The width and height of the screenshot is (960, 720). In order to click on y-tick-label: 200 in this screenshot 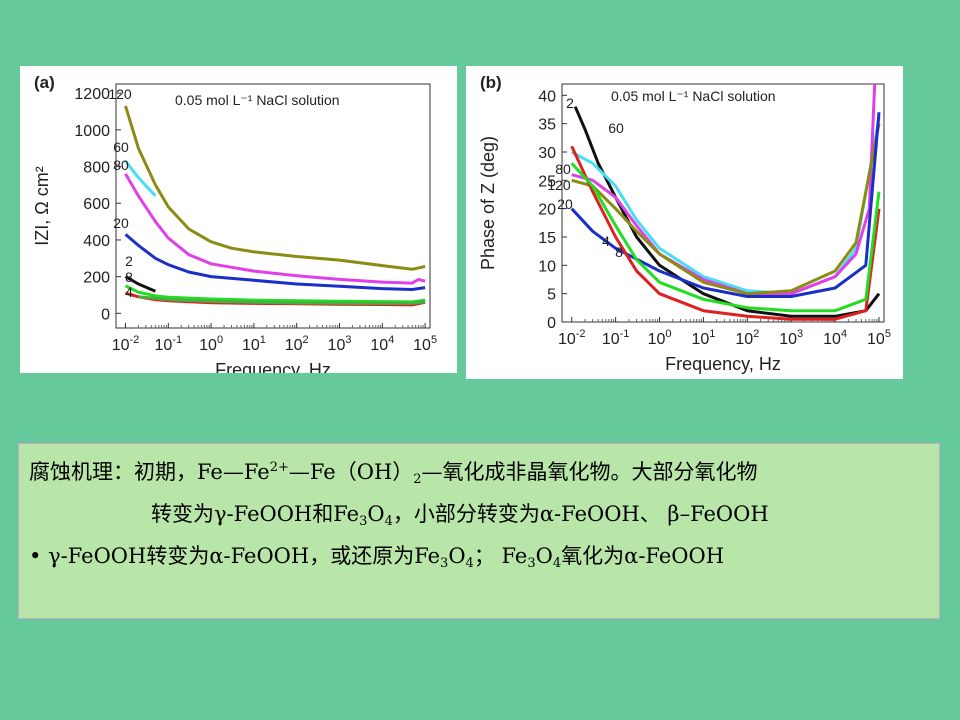, I will do `click(96, 278)`.